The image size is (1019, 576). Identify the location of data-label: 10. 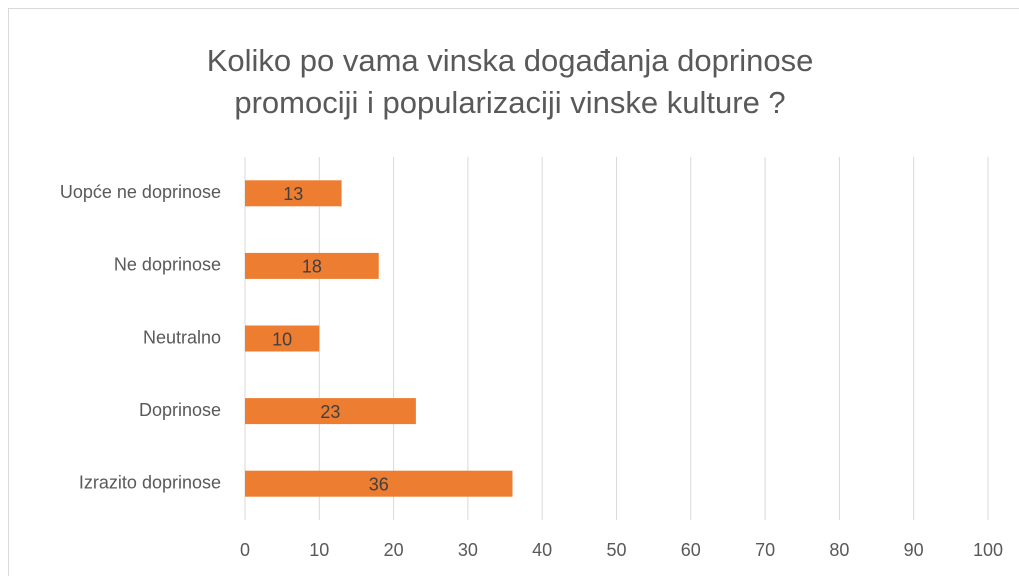
(282, 339).